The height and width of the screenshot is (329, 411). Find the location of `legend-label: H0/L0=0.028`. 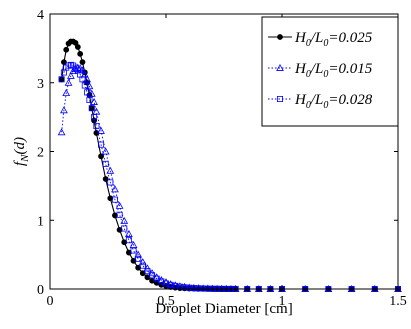

legend-label: H0/L0=0.028 is located at coordinates (333, 101).